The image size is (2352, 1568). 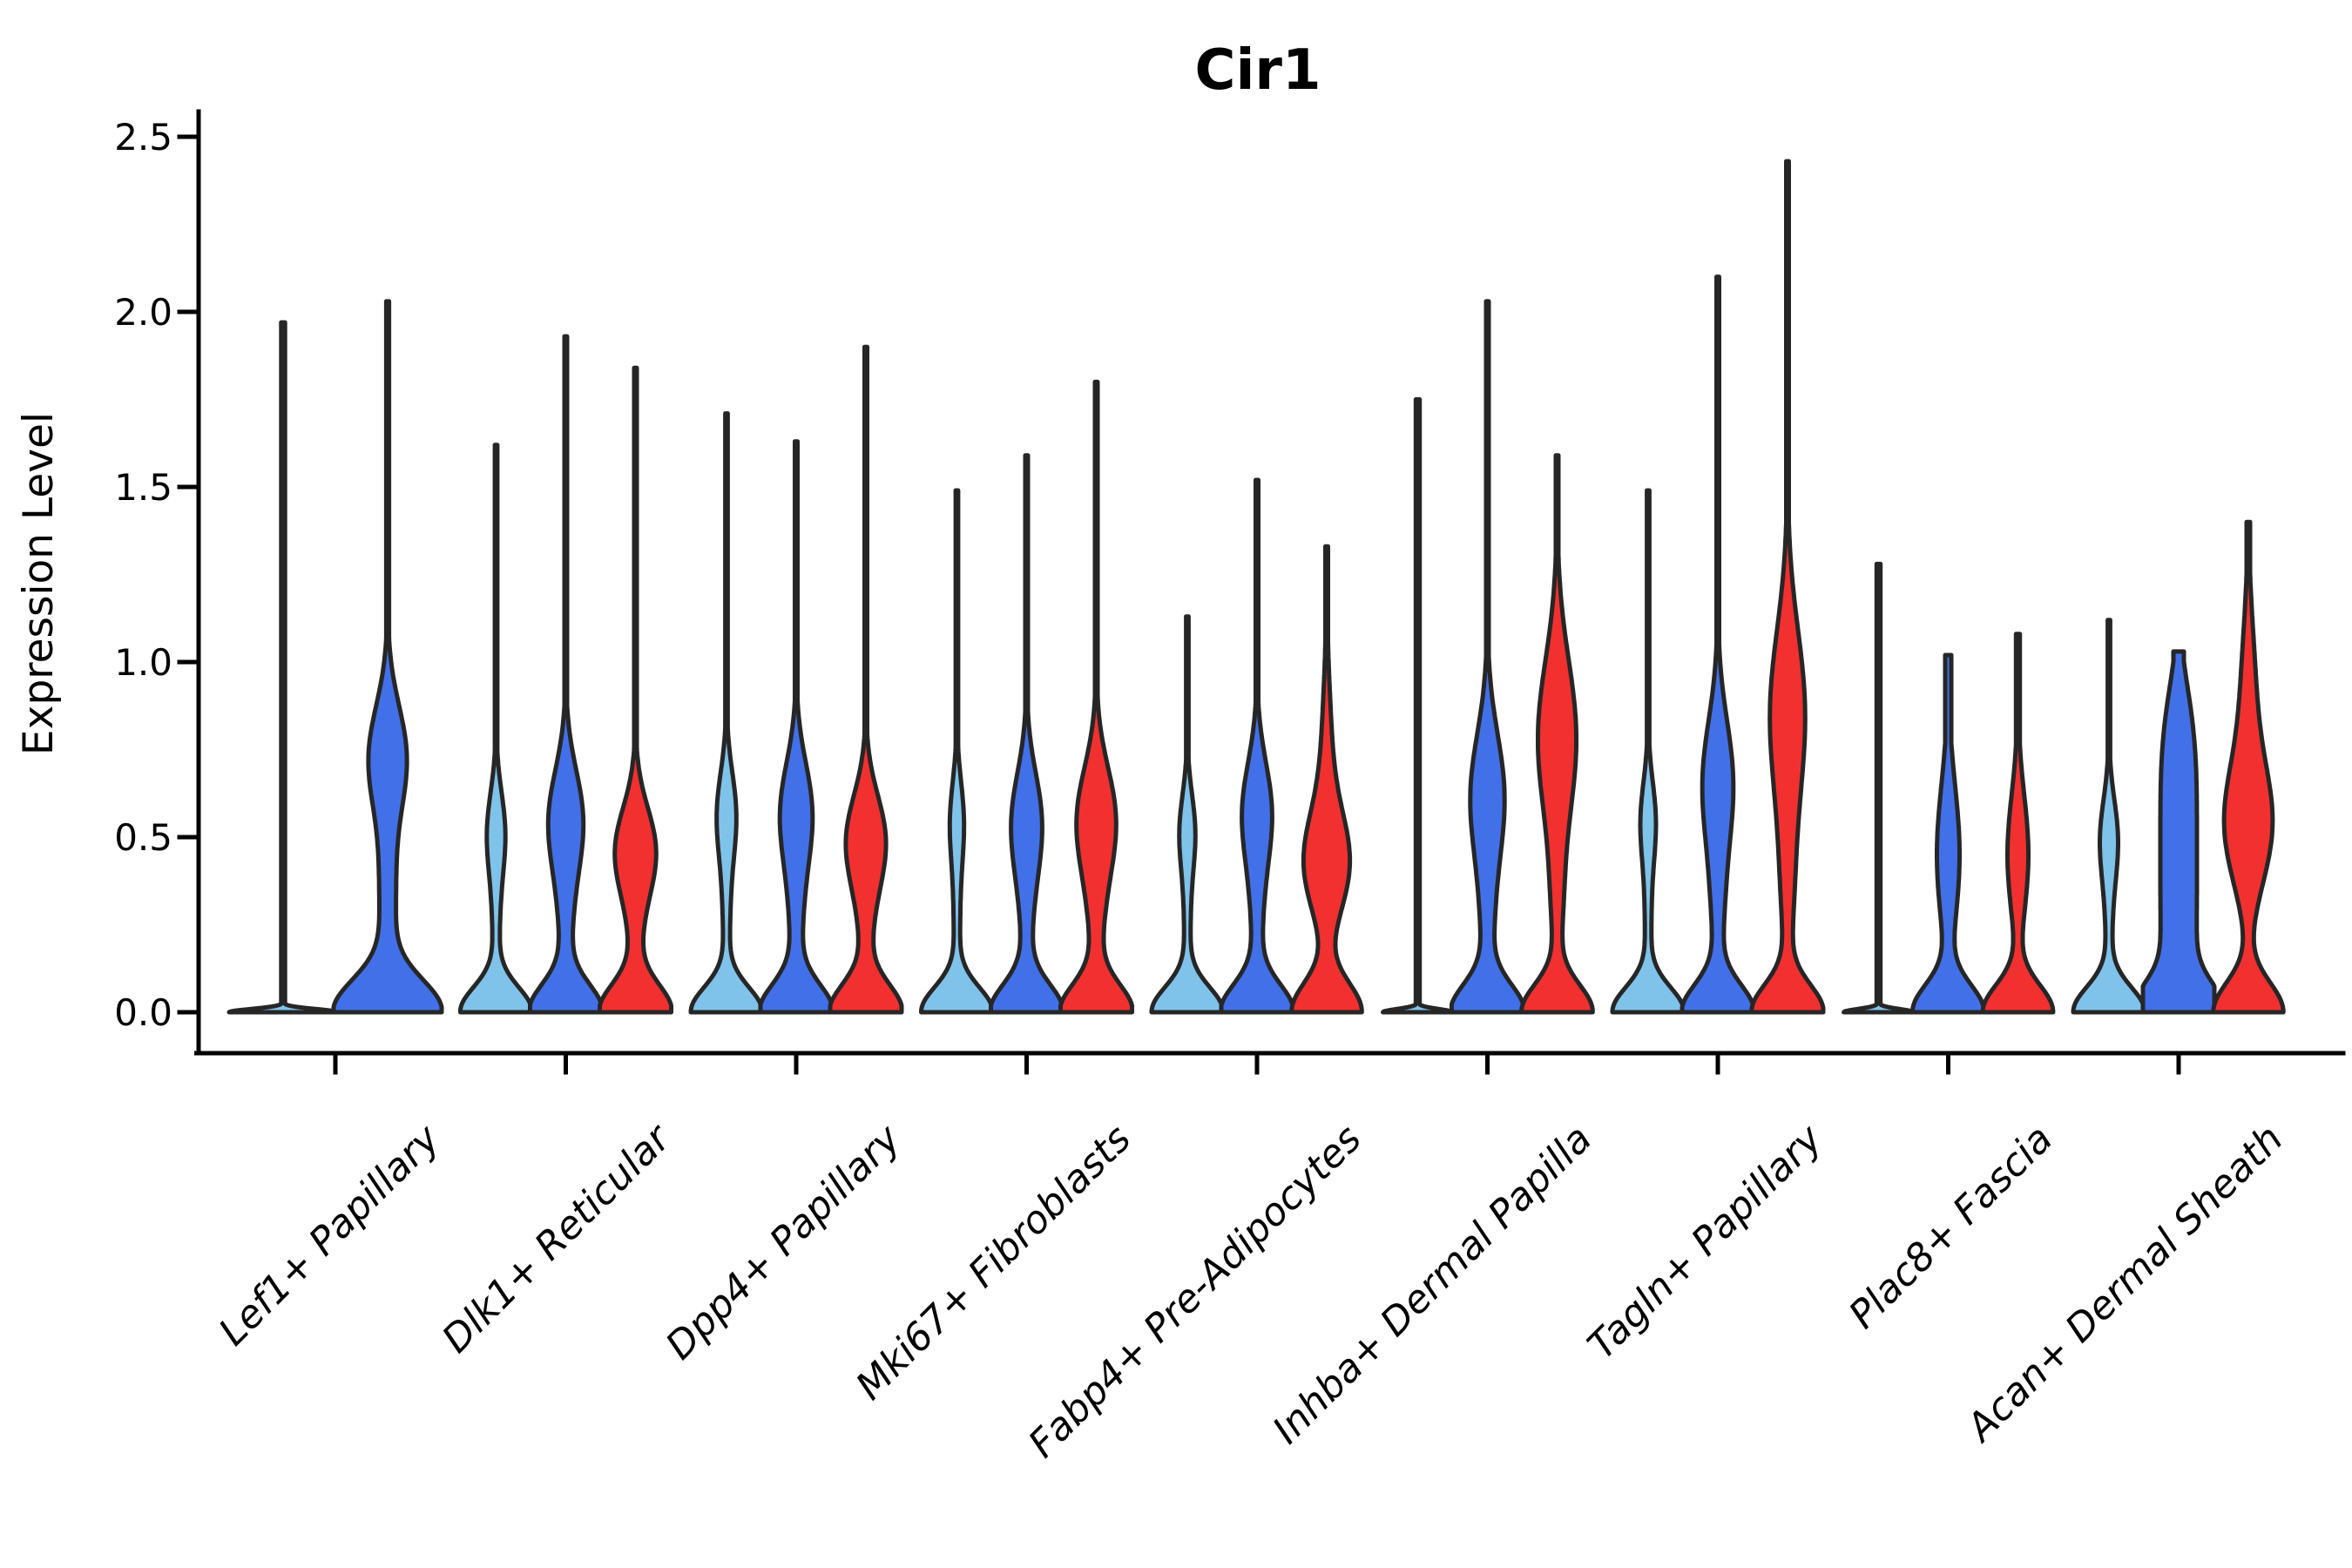 I want to click on chart-title: Cir1, so click(x=1258, y=70).